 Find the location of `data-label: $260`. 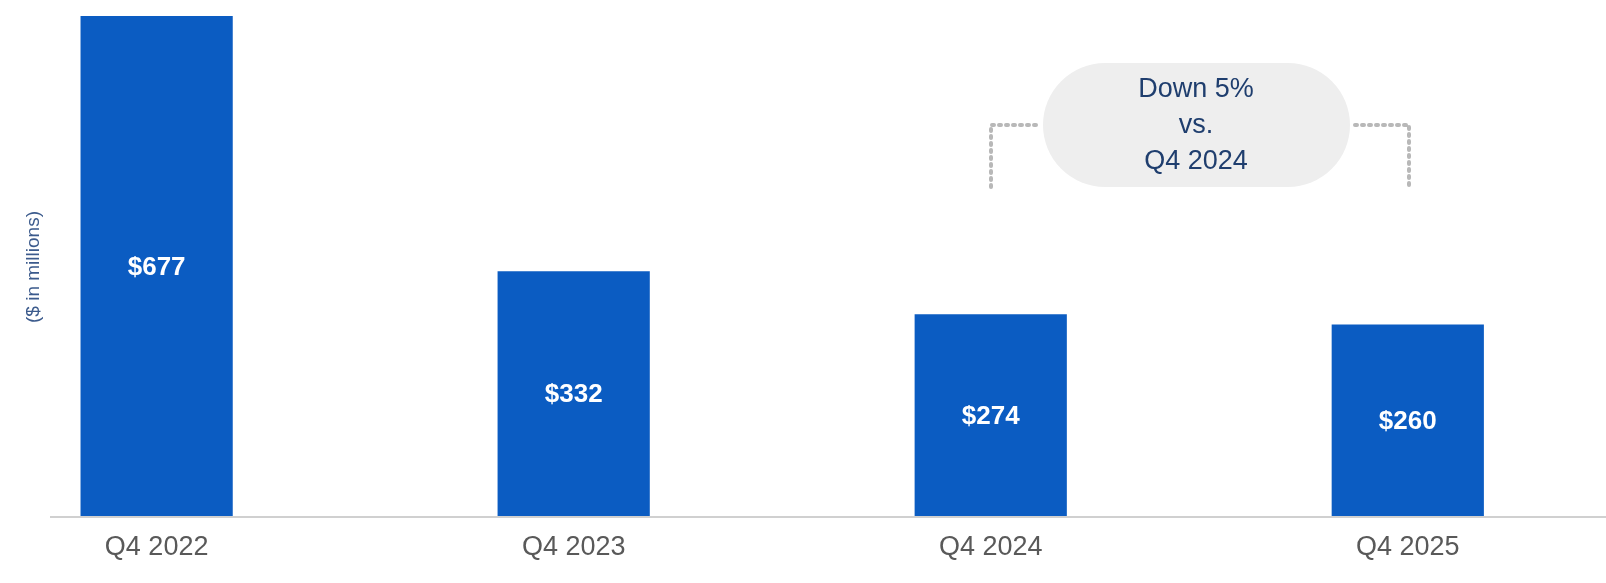

data-label: $260 is located at coordinates (1407, 419).